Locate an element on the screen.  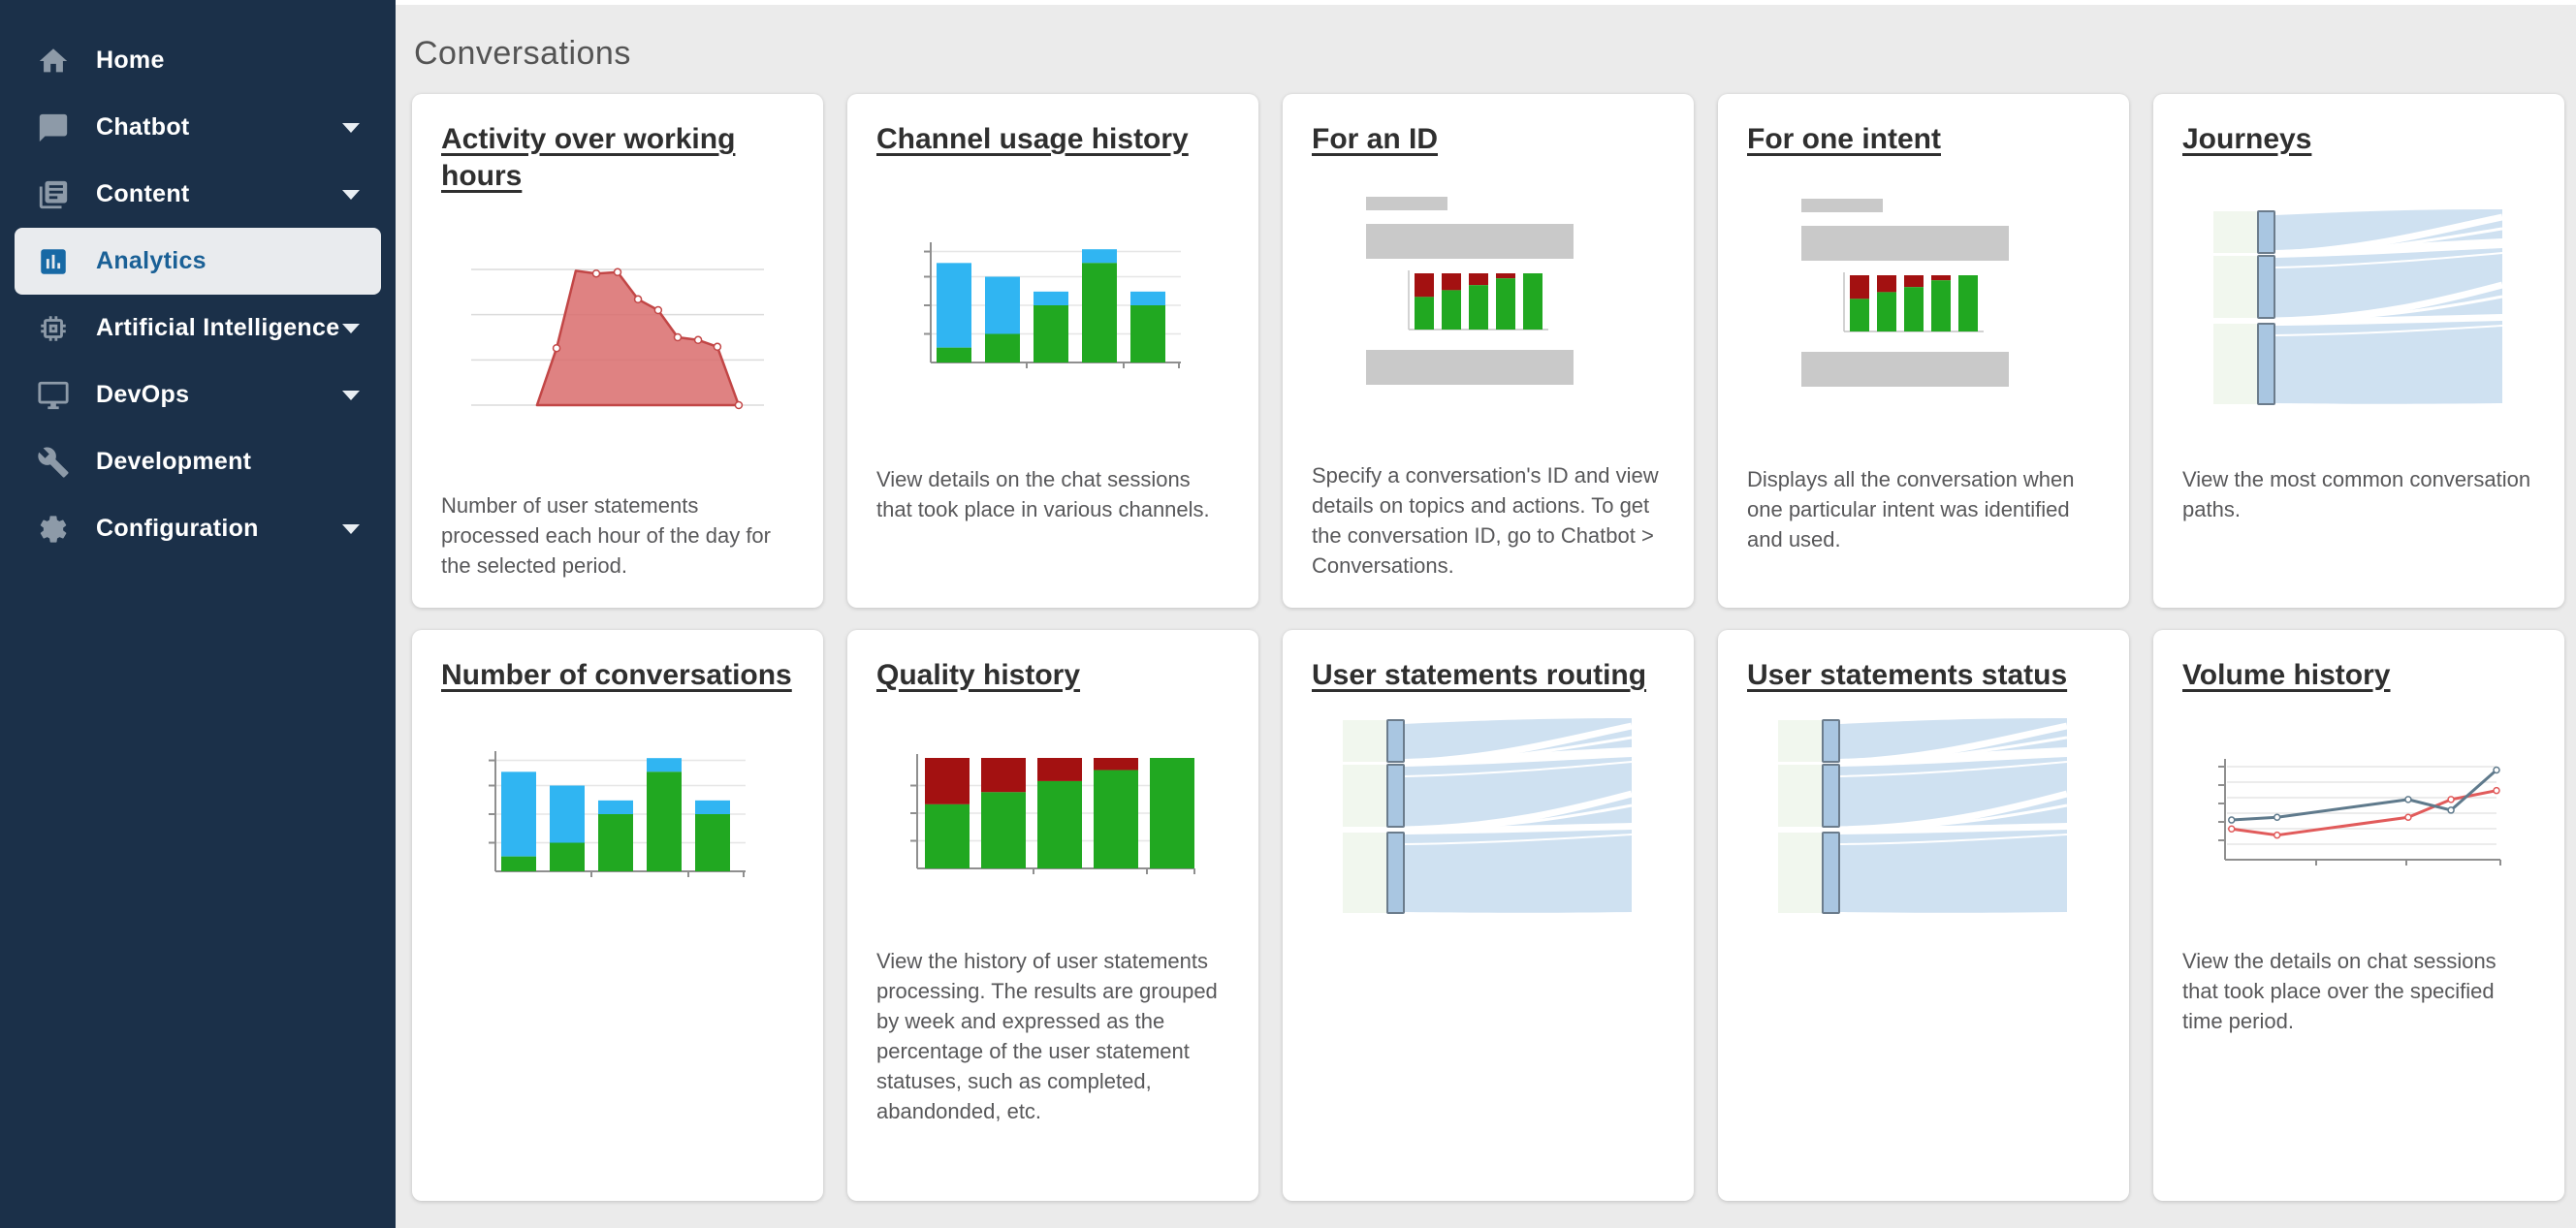
card-description: View the most common conversation paths. is located at coordinates (2356, 494).